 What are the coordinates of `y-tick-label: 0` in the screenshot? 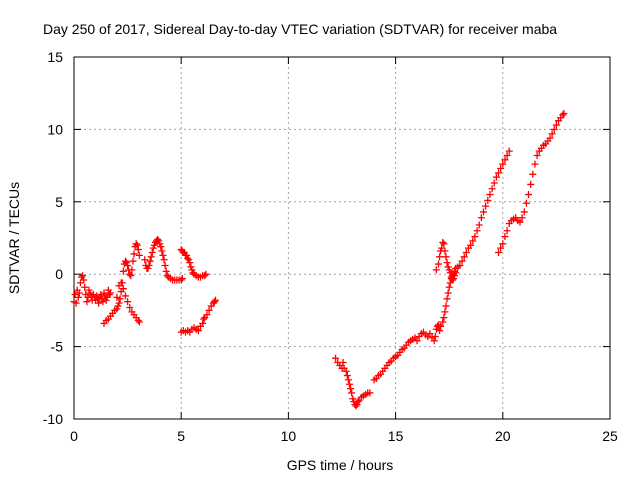 It's located at (59, 274).